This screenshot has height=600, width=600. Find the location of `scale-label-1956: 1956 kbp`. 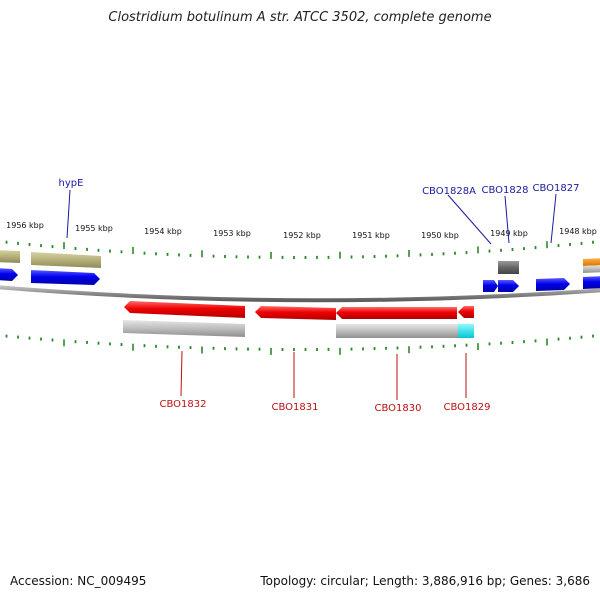

scale-label-1956: 1956 kbp is located at coordinates (25, 225).